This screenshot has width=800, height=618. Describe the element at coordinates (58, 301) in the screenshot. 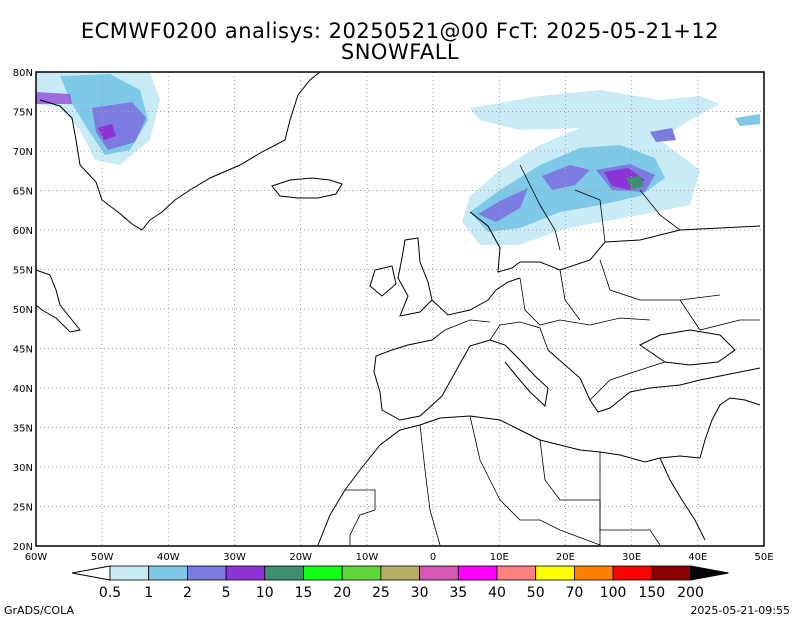

I see `coastline-labrador` at that location.